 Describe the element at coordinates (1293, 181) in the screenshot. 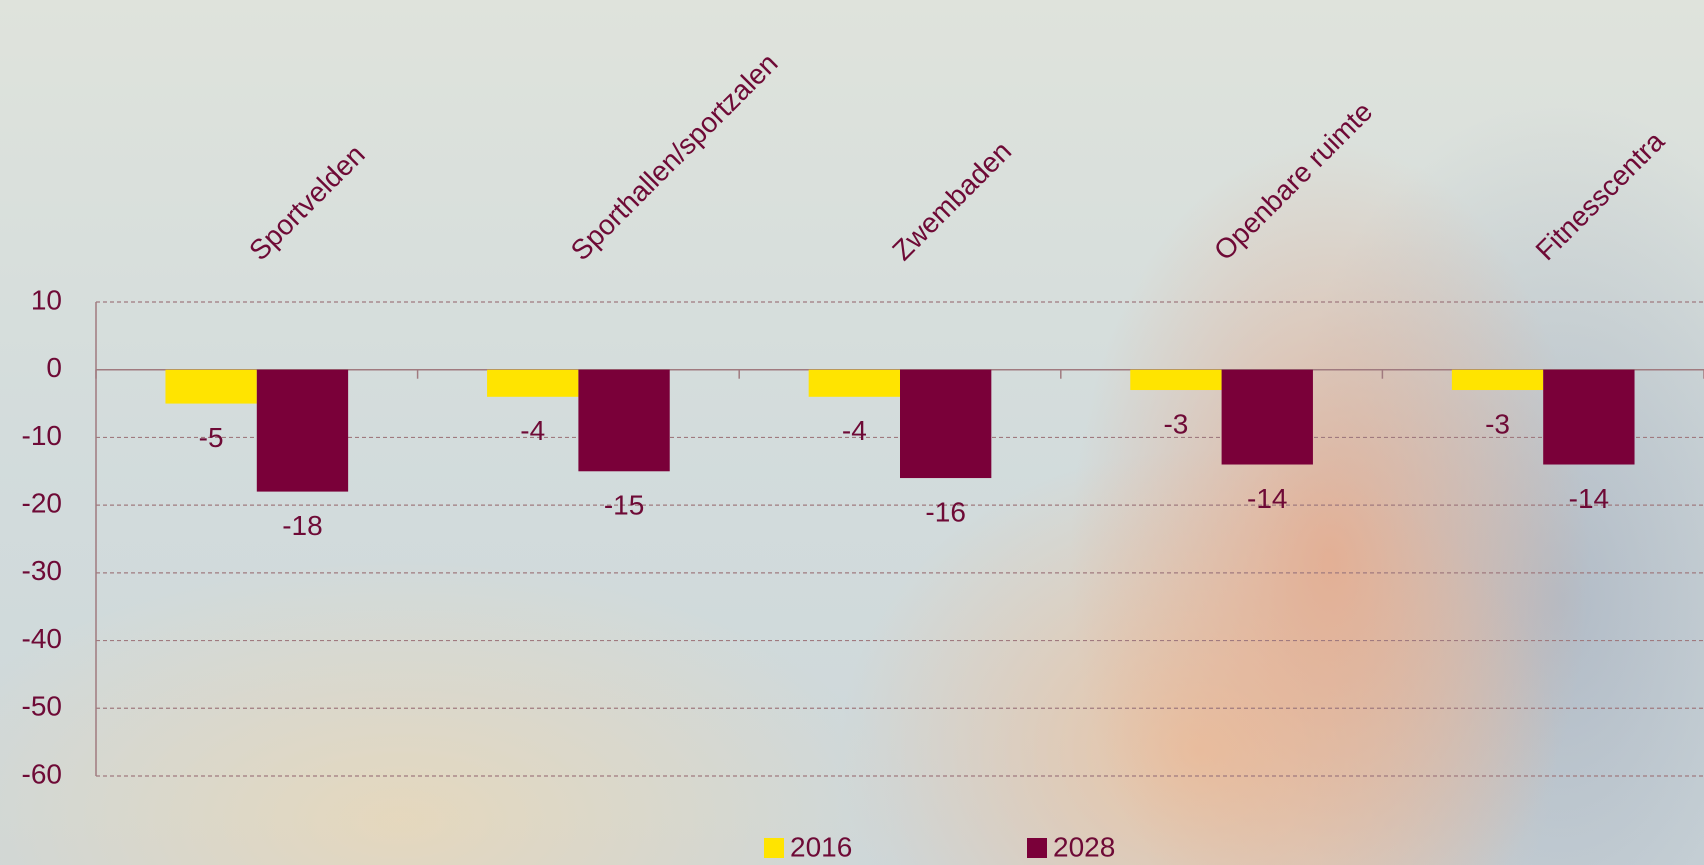

I see `category-label: Openbare ruimte` at that location.